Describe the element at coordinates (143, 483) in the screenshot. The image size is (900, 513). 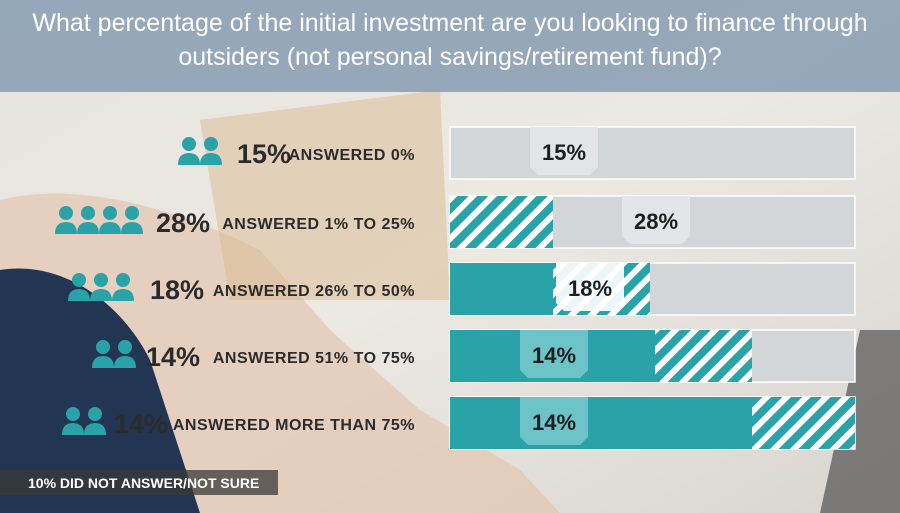
I see `footer: 10% DID NOT ANSWER/NOT SURE` at that location.